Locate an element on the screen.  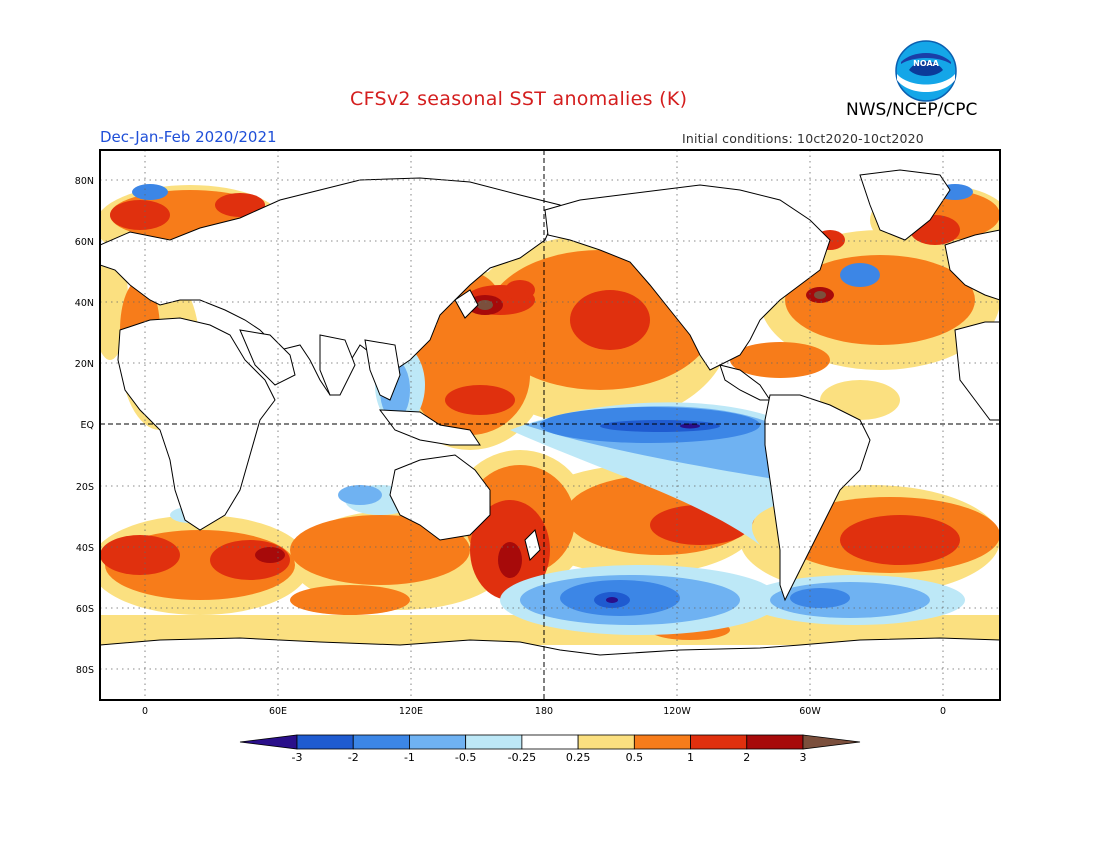
lon-label: 120E is located at coordinates (411, 711).